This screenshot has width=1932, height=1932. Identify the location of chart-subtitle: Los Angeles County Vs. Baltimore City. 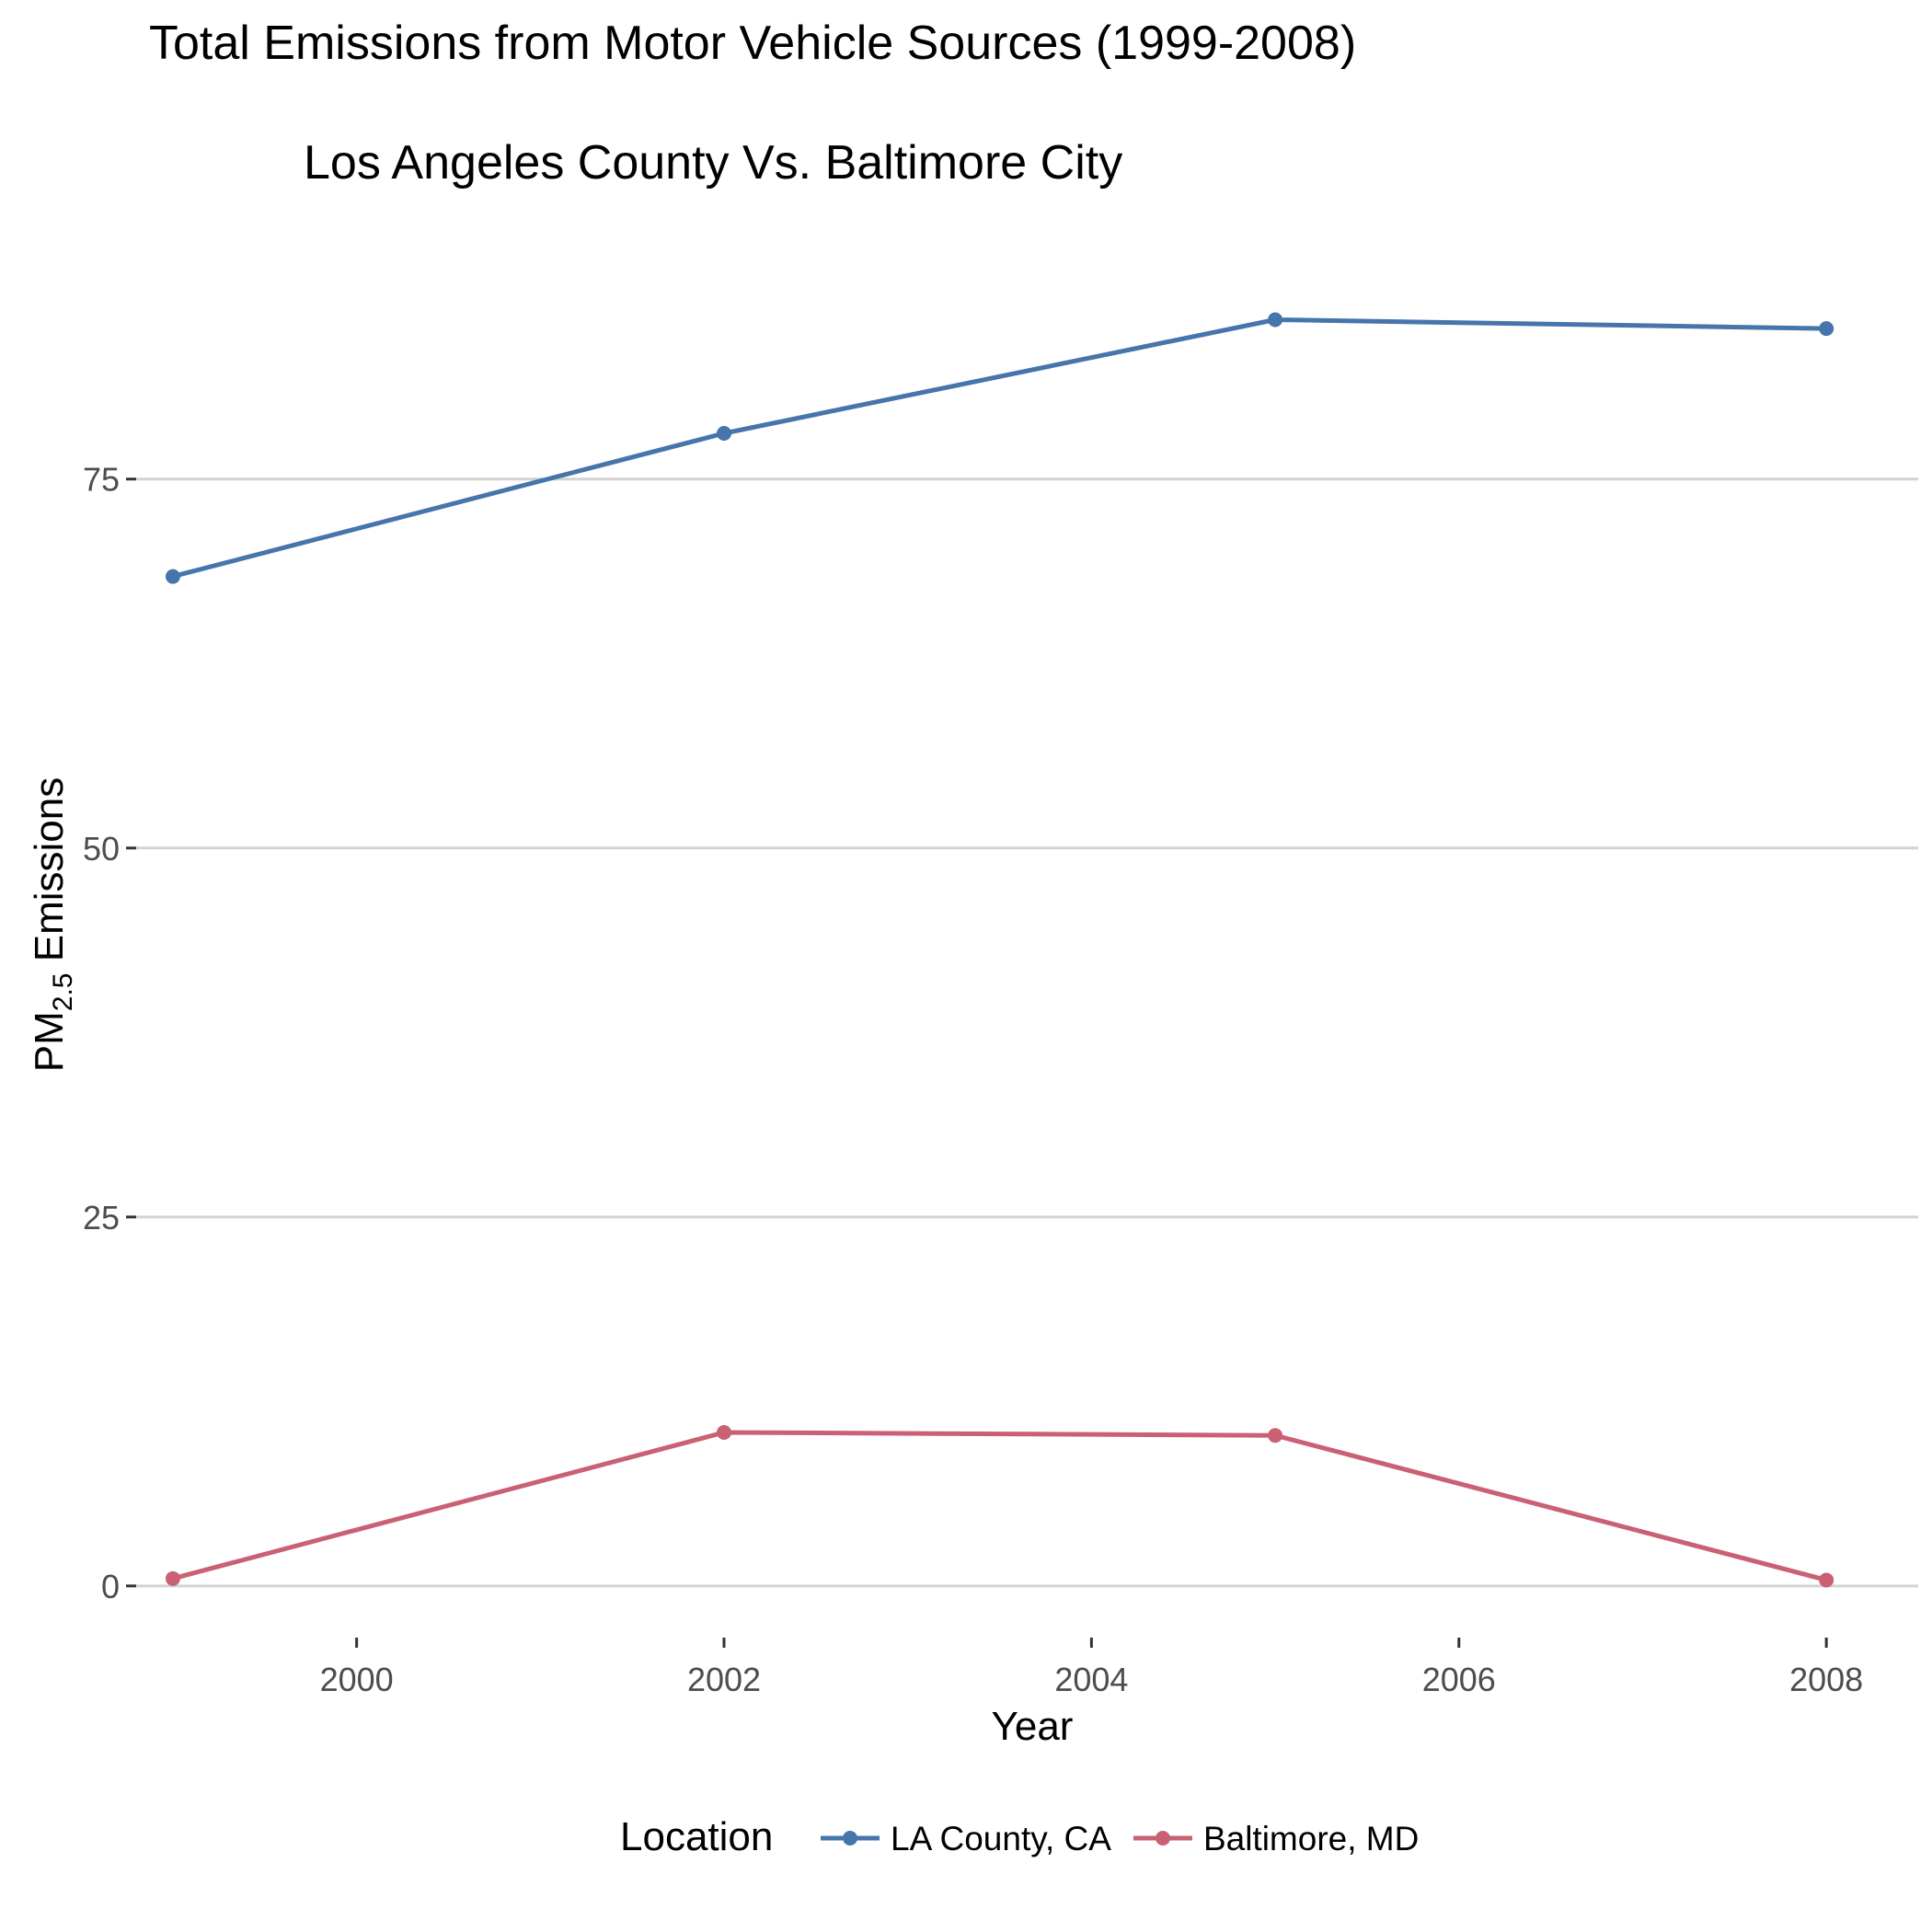
(713, 163).